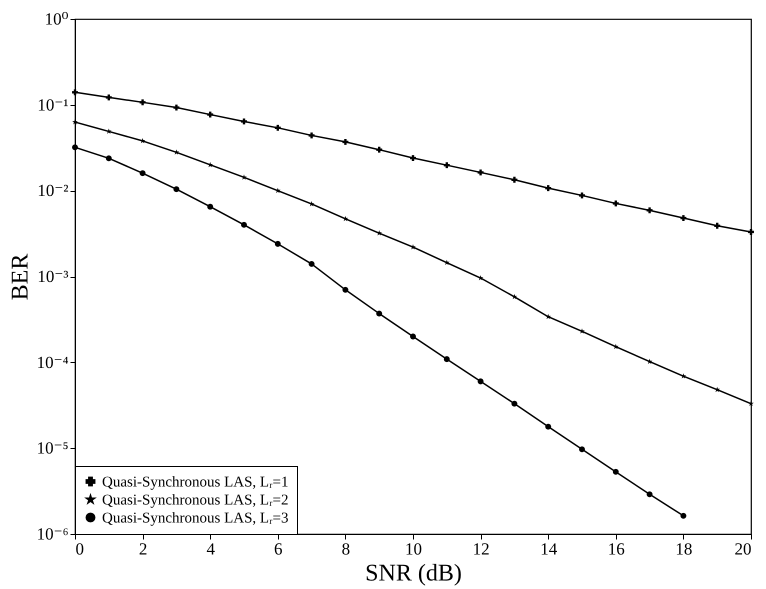 The image size is (766, 589). I want to click on x-tick-label: 14, so click(549, 549).